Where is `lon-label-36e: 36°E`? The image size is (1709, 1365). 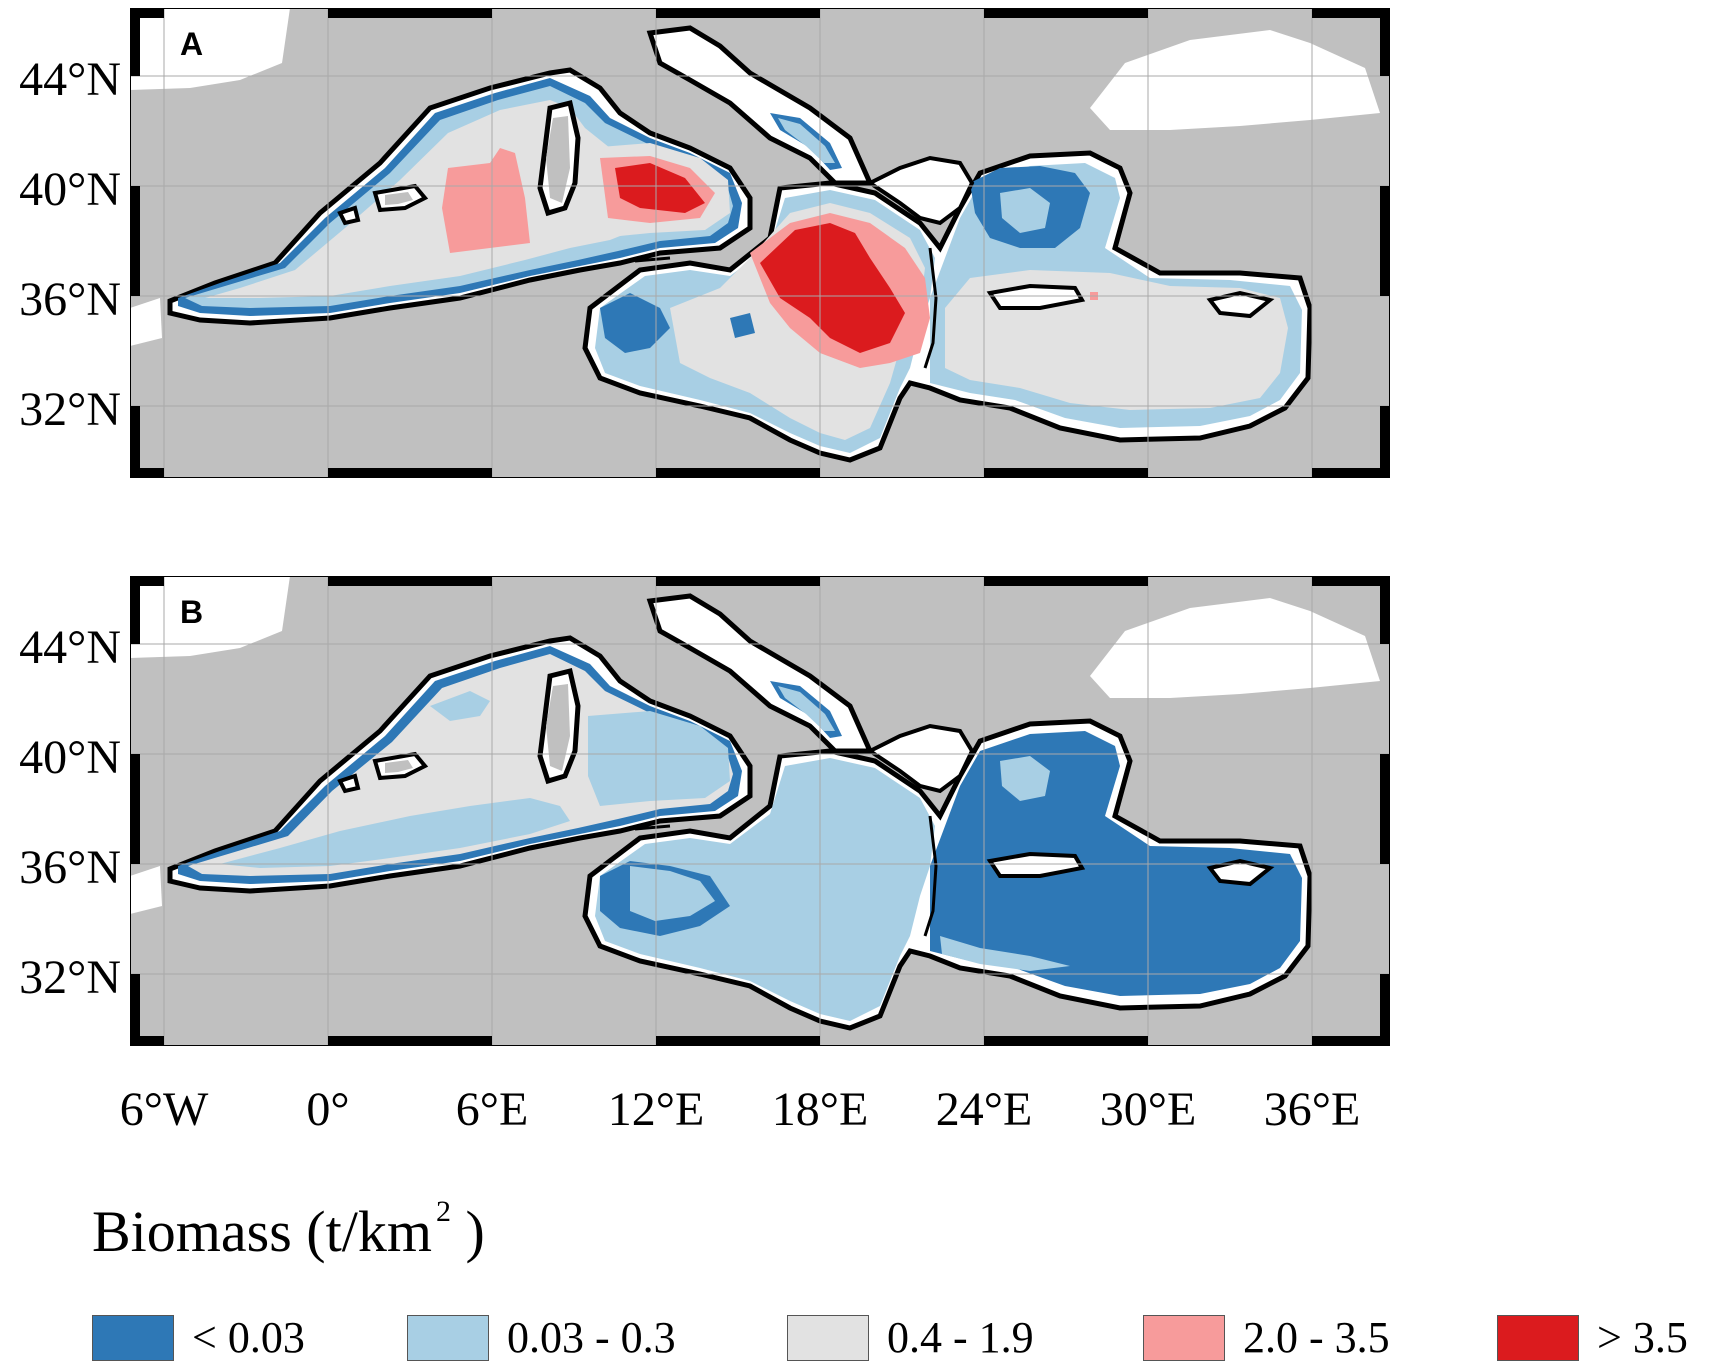
lon-label-36e: 36°E is located at coordinates (1312, 1109).